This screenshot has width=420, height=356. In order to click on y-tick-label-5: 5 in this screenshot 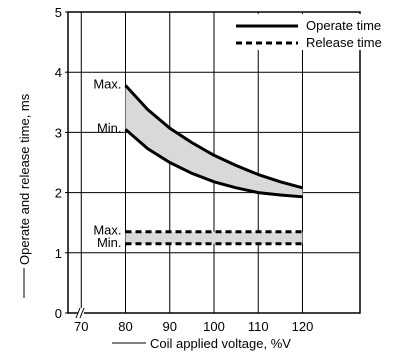, I will do `click(58, 12)`.